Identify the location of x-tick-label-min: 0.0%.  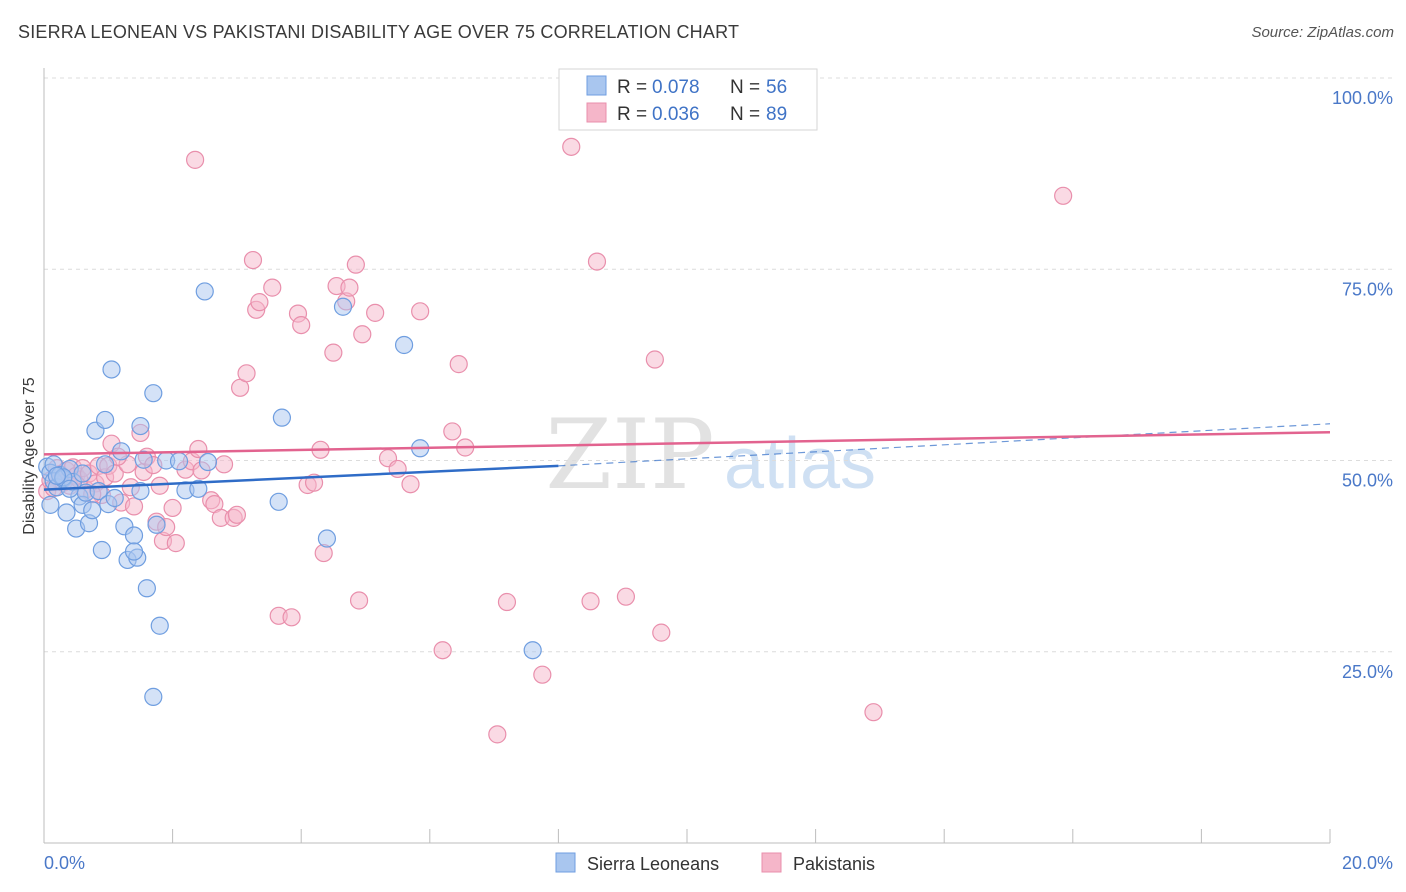
(64, 863).